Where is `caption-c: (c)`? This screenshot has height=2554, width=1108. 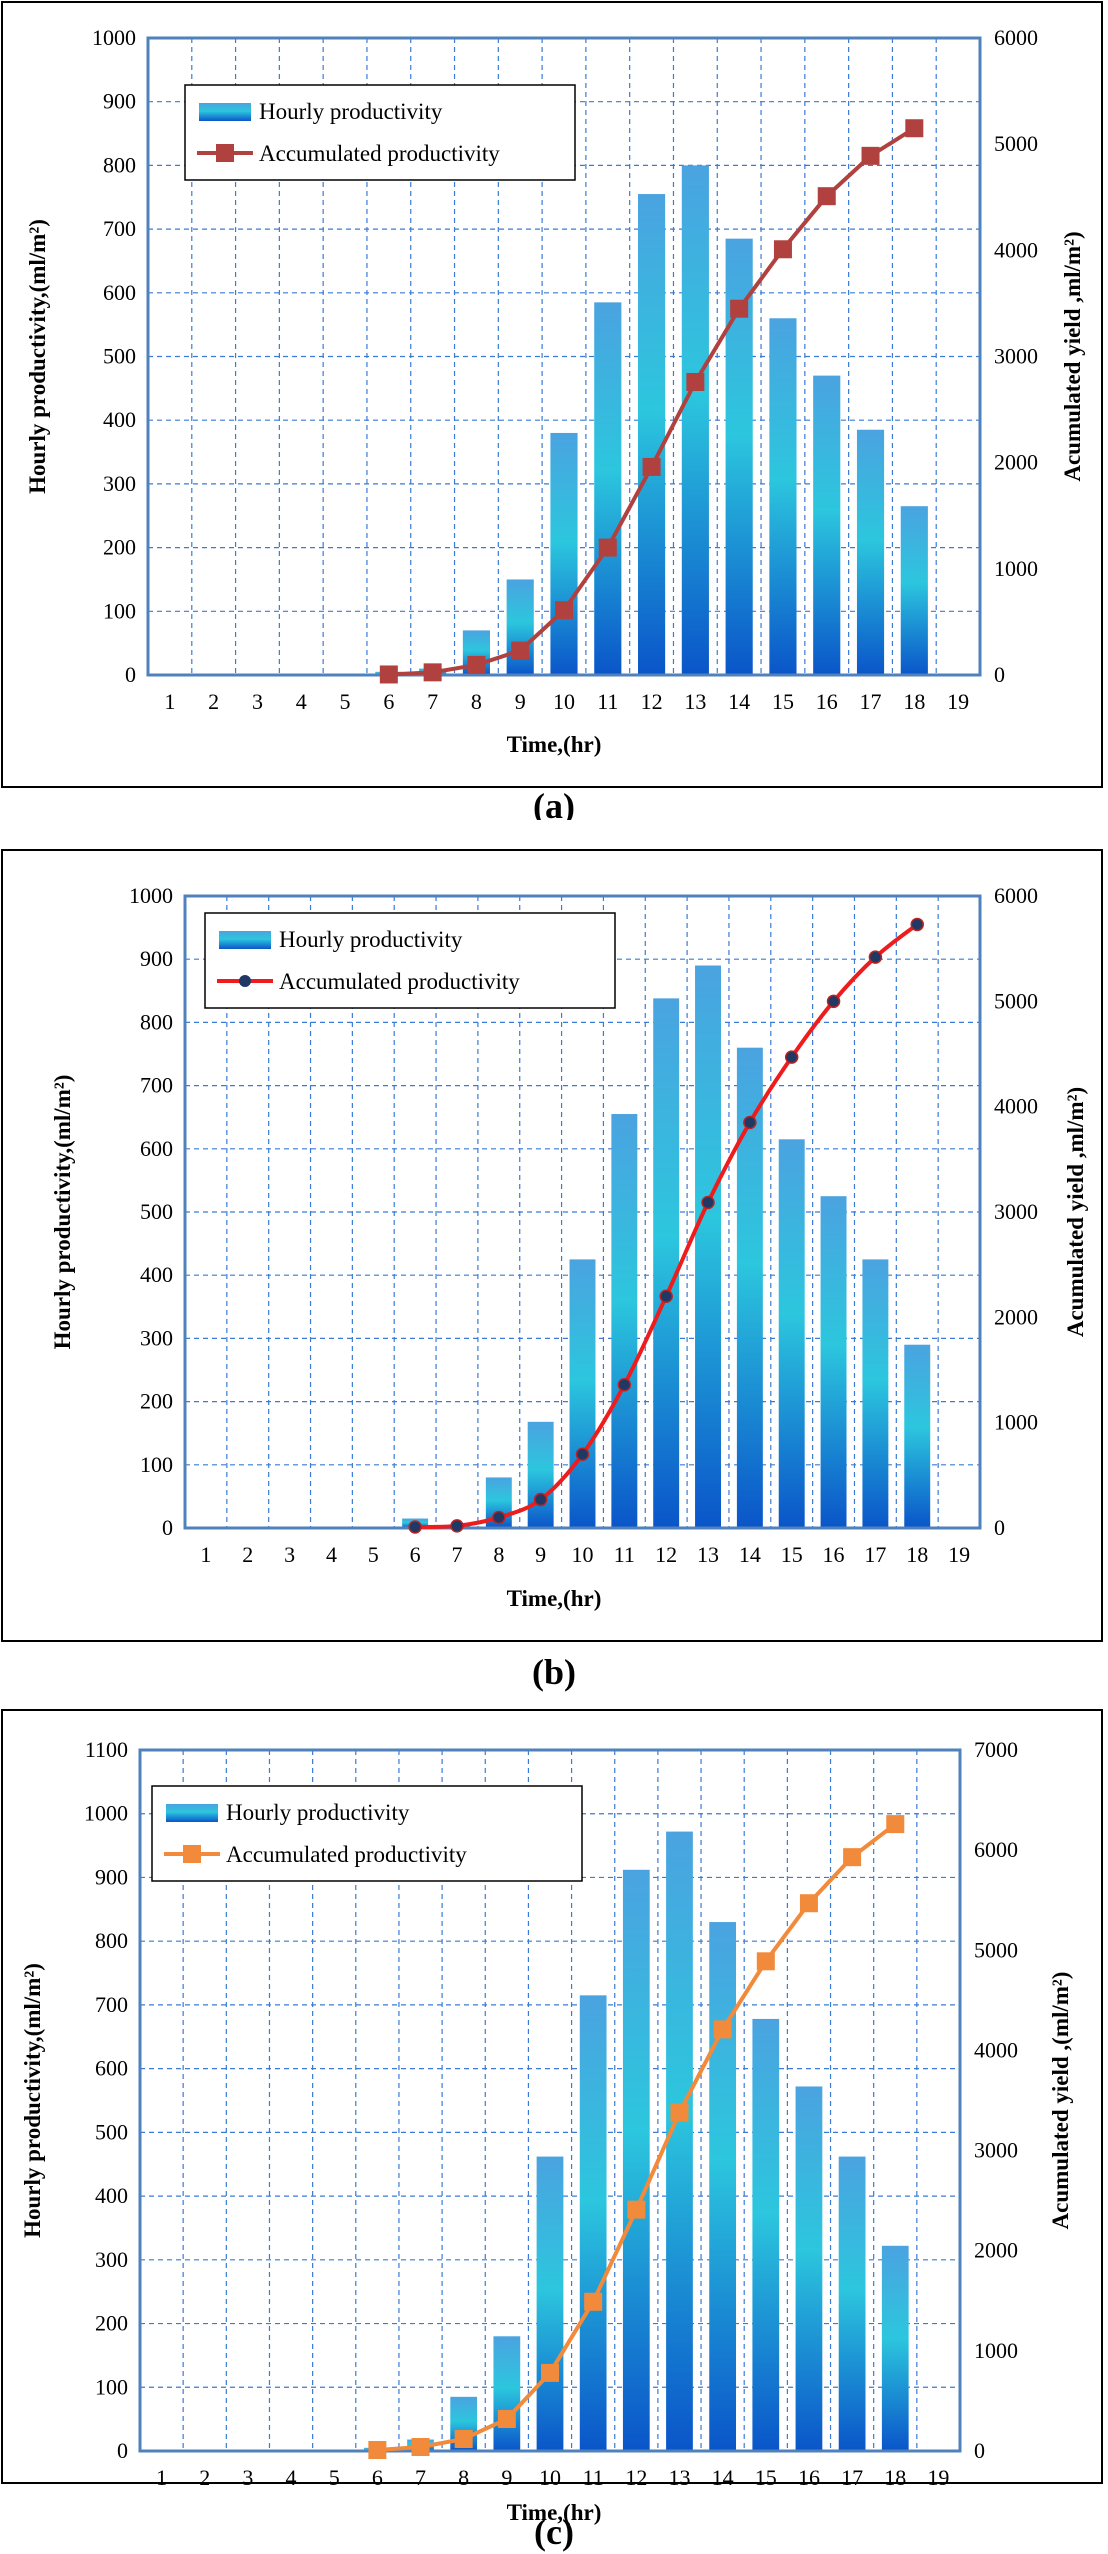
caption-c: (c) is located at coordinates (554, 2532).